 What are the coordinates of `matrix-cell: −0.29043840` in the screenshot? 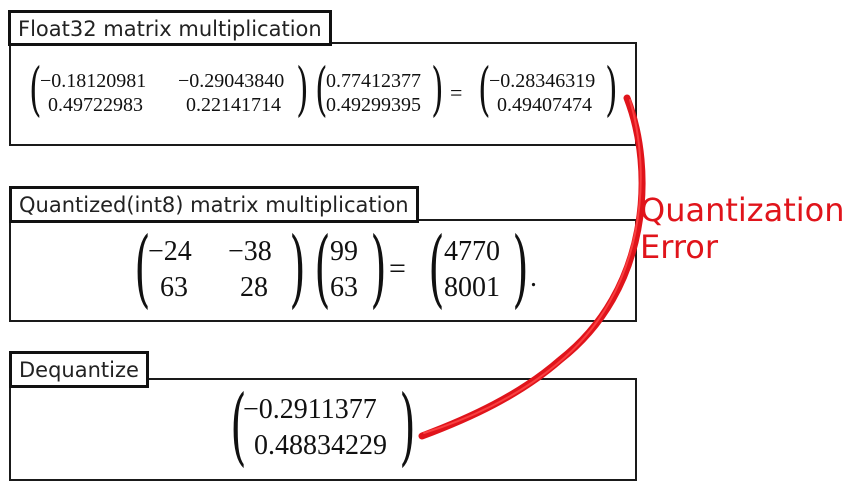 It's located at (231, 81).